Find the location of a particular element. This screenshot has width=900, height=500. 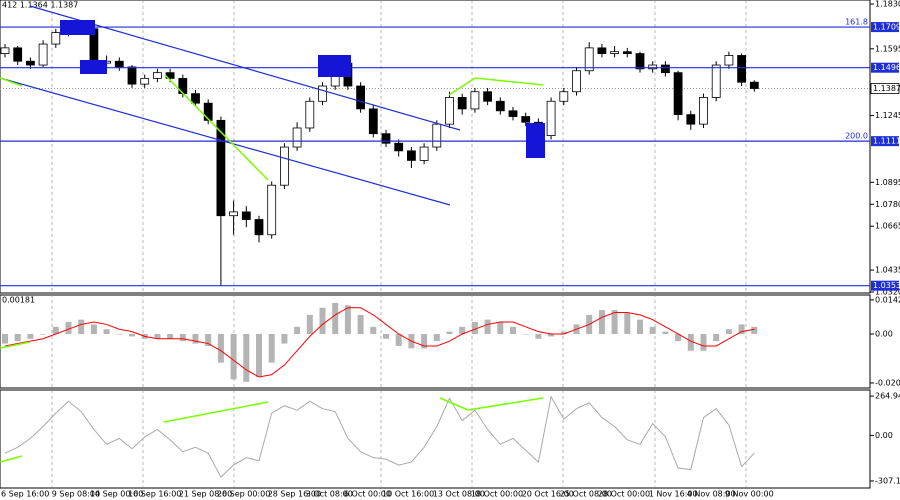

x-tick-label: 18 Oct 00:00 is located at coordinates (497, 494).